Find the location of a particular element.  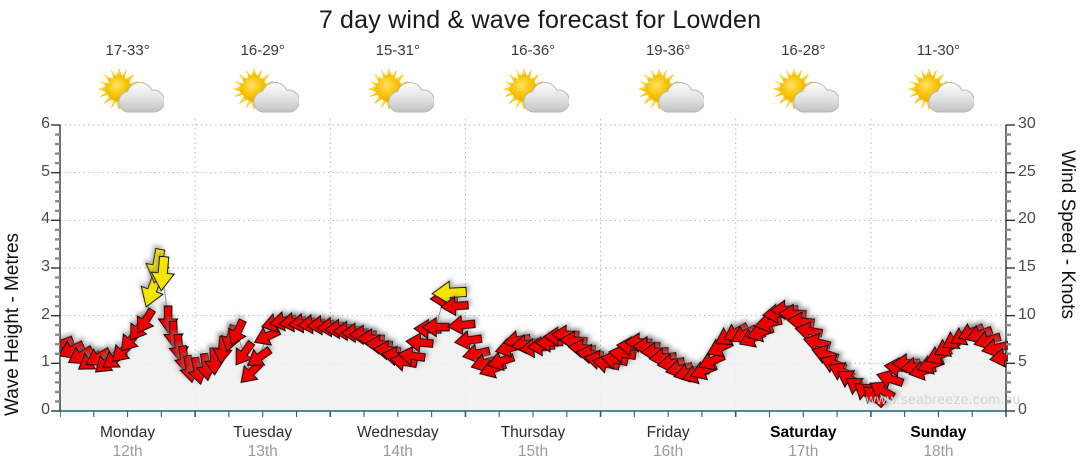

weather-icon-row is located at coordinates (540, 95).